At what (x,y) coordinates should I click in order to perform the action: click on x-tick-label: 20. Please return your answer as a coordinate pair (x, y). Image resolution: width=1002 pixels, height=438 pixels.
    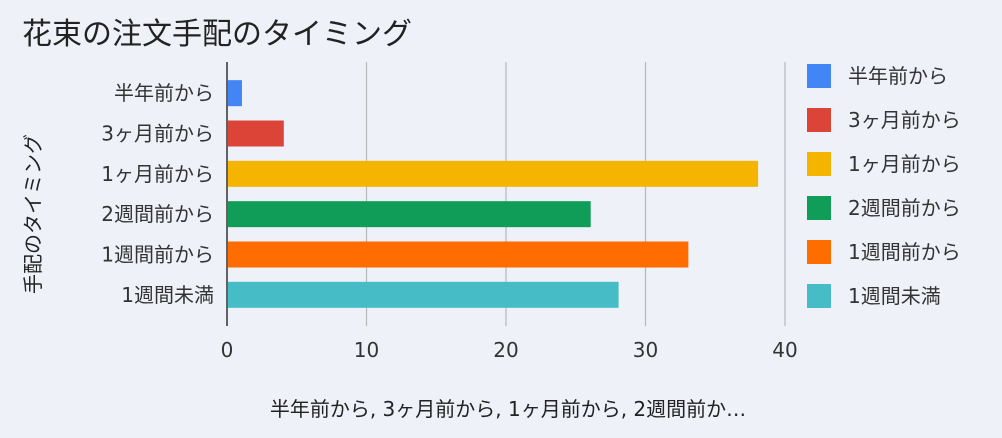
    Looking at the image, I should click on (505, 350).